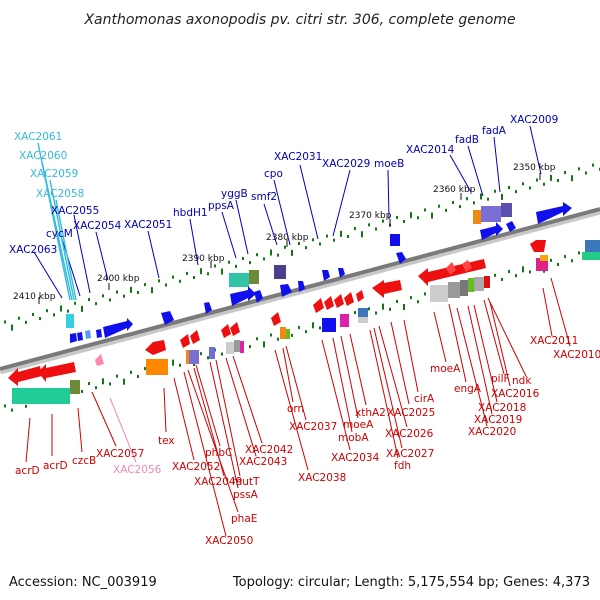  What do you see at coordinates (60, 194) in the screenshot?
I see `gene-label-XAC2058: XAC2058` at bounding box center [60, 194].